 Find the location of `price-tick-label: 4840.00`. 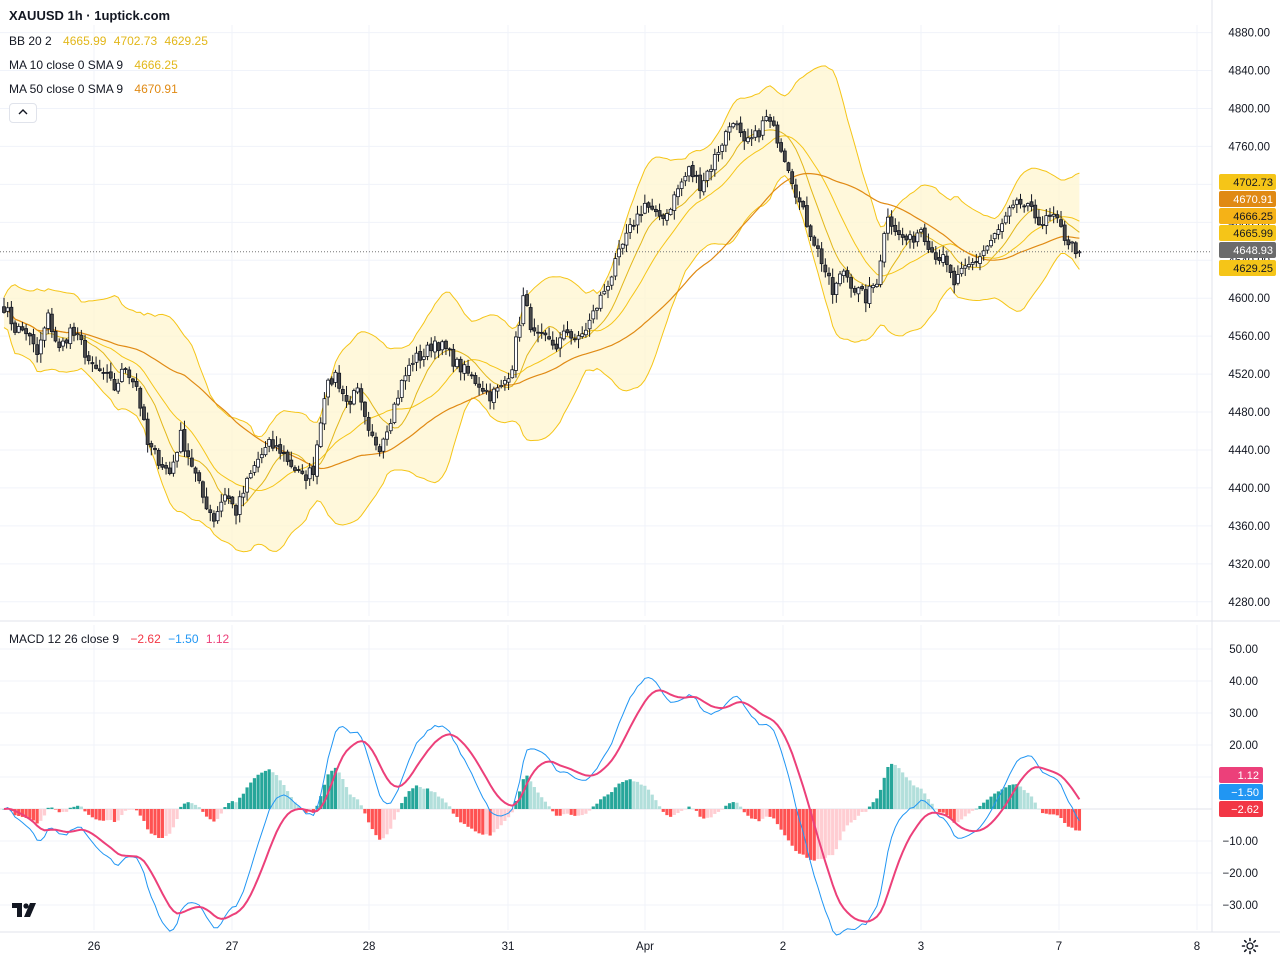

price-tick-label: 4840.00 is located at coordinates (1249, 72).